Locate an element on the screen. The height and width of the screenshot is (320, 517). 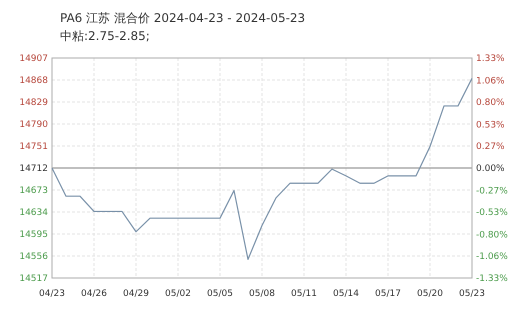
x-tick-label: 05/17 is located at coordinates (388, 294).